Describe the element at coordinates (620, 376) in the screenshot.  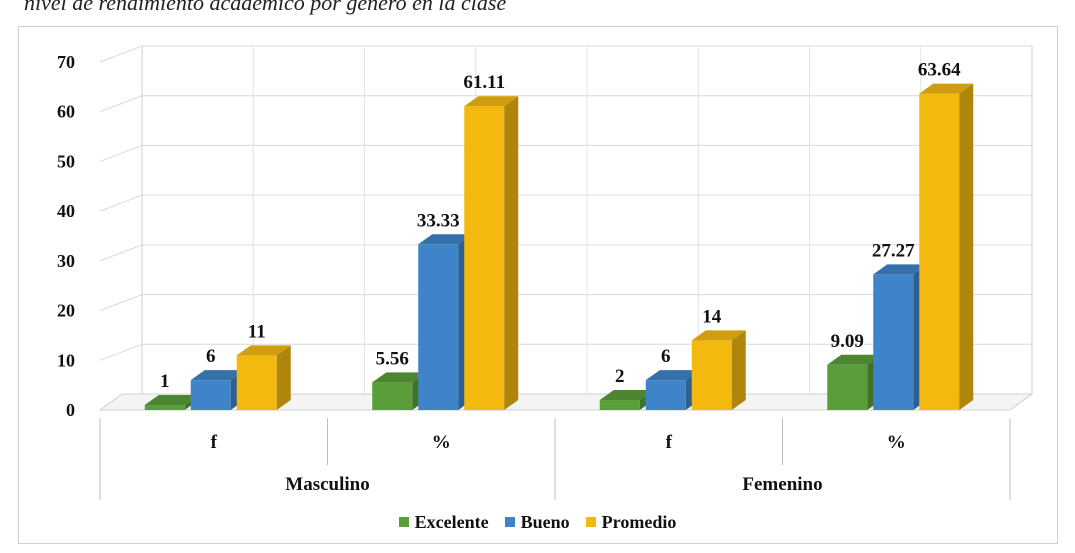
I see `data-label: 2` at that location.